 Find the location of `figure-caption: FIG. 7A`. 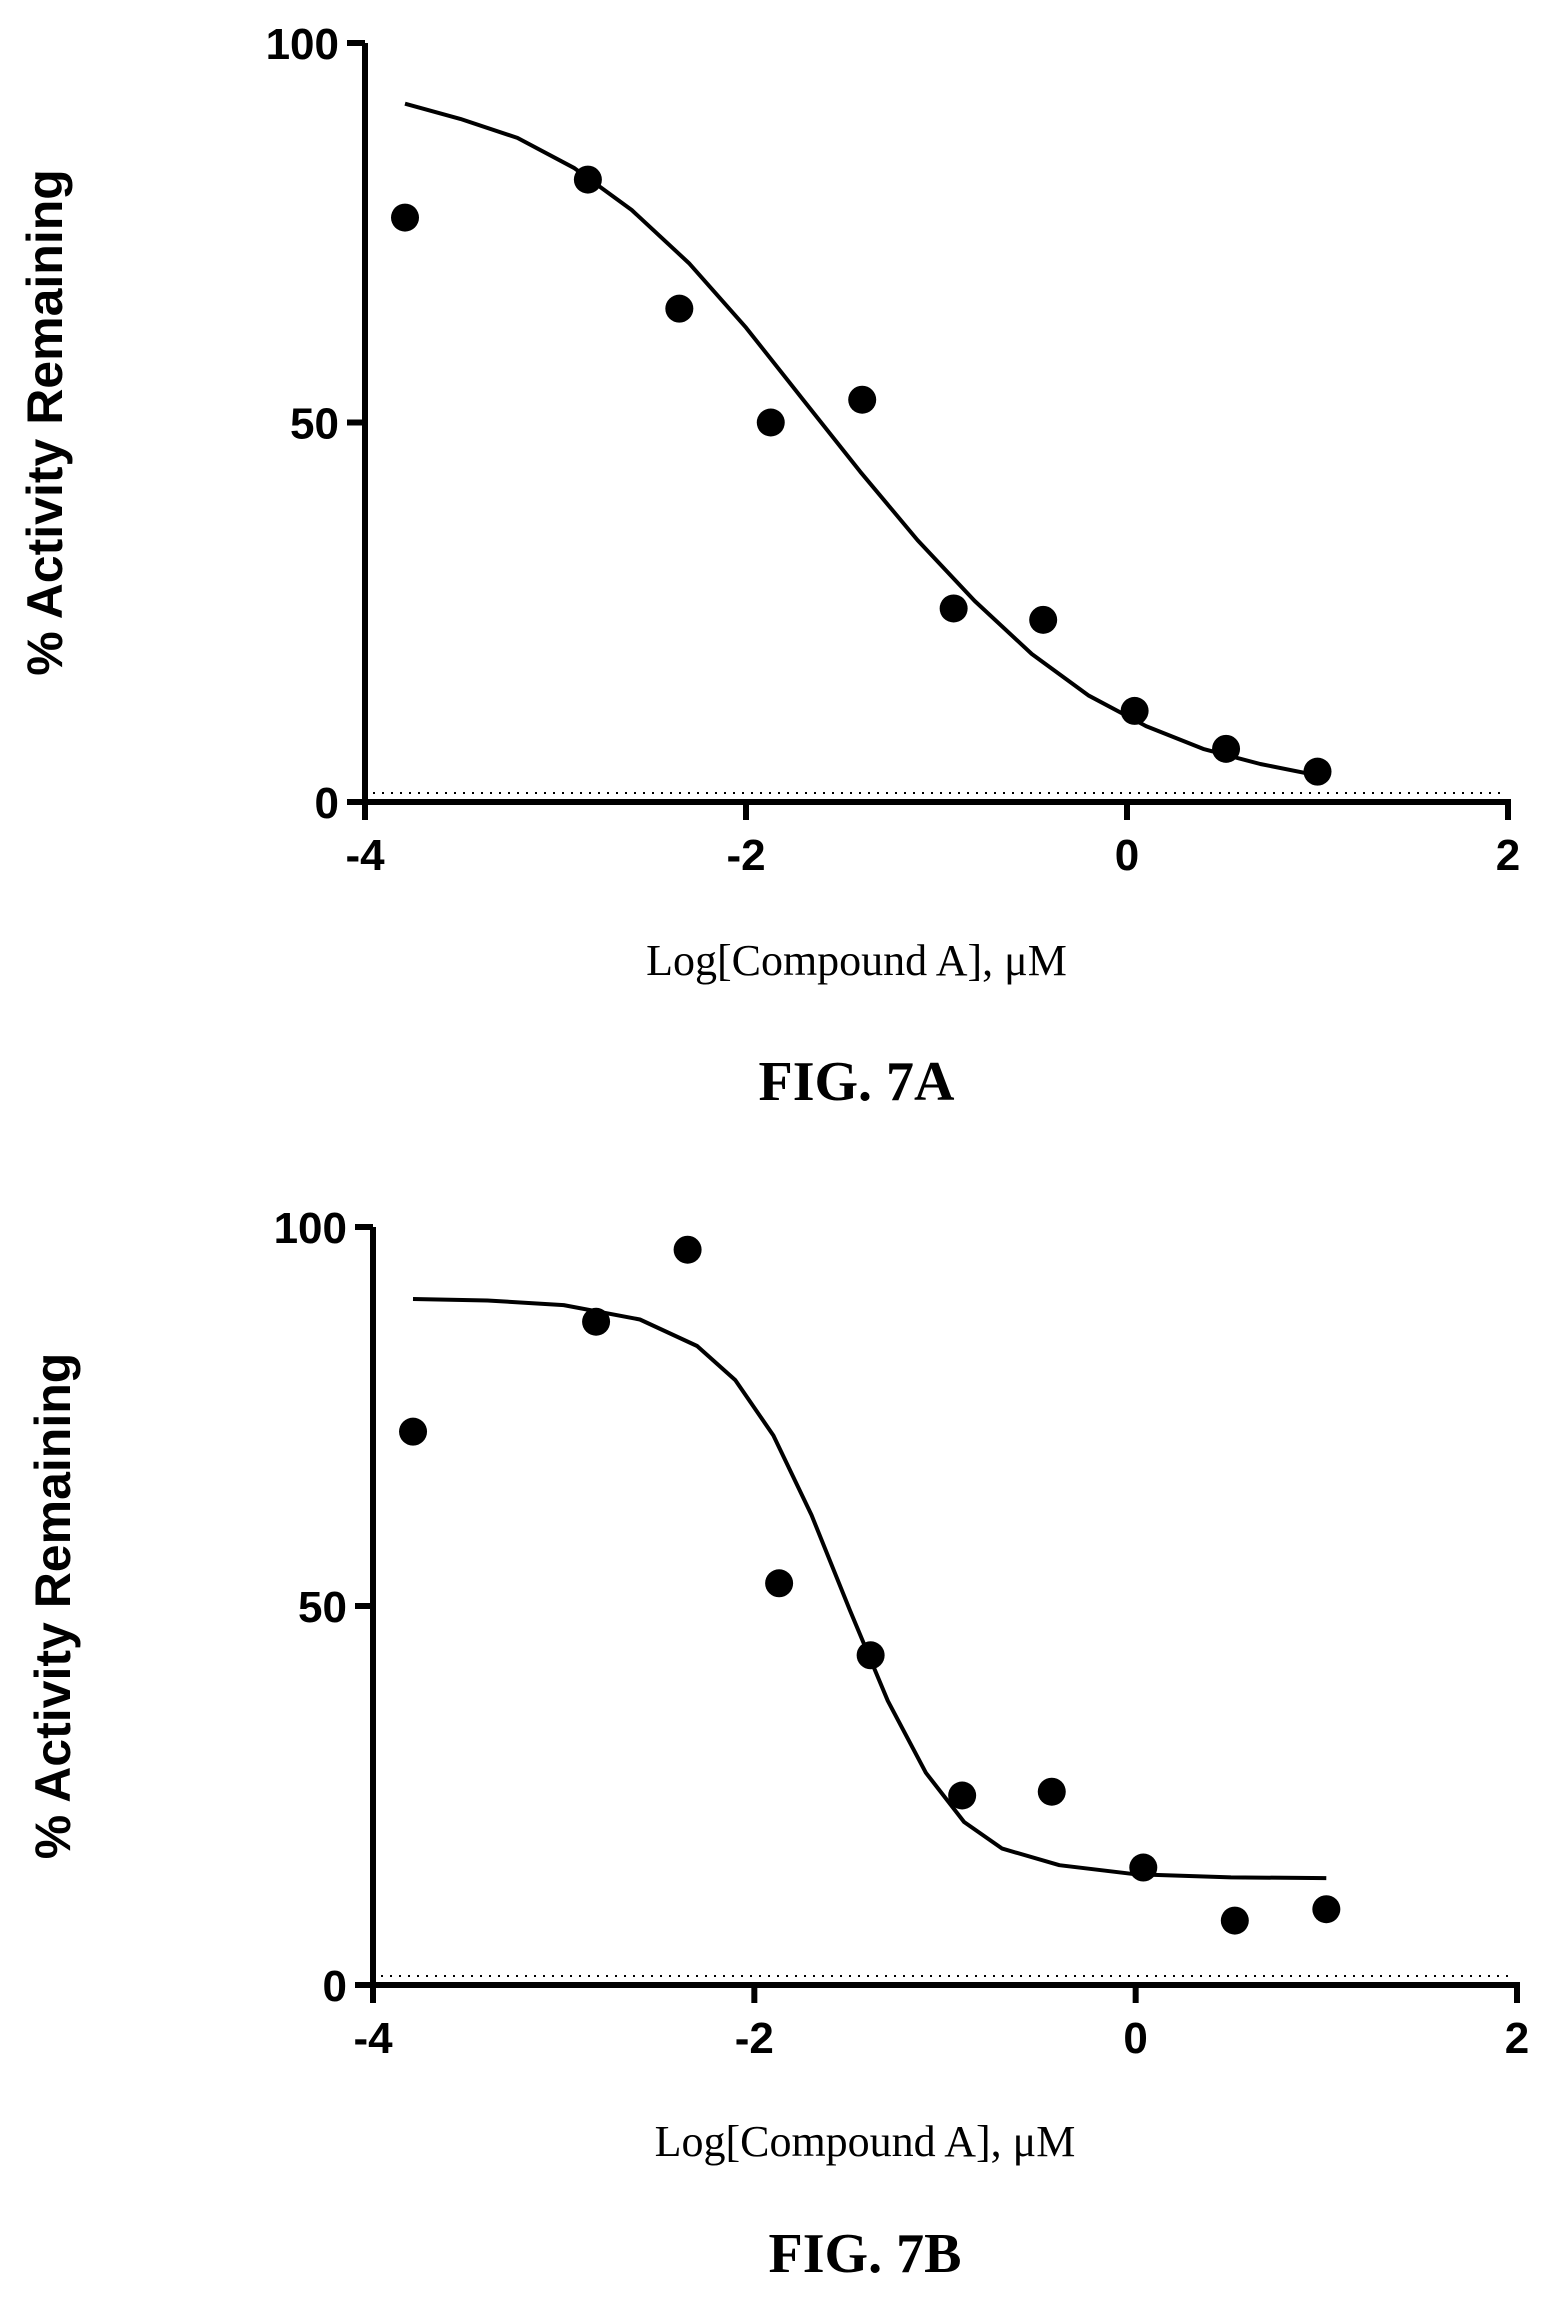

figure-caption: FIG. 7A is located at coordinates (857, 1082).